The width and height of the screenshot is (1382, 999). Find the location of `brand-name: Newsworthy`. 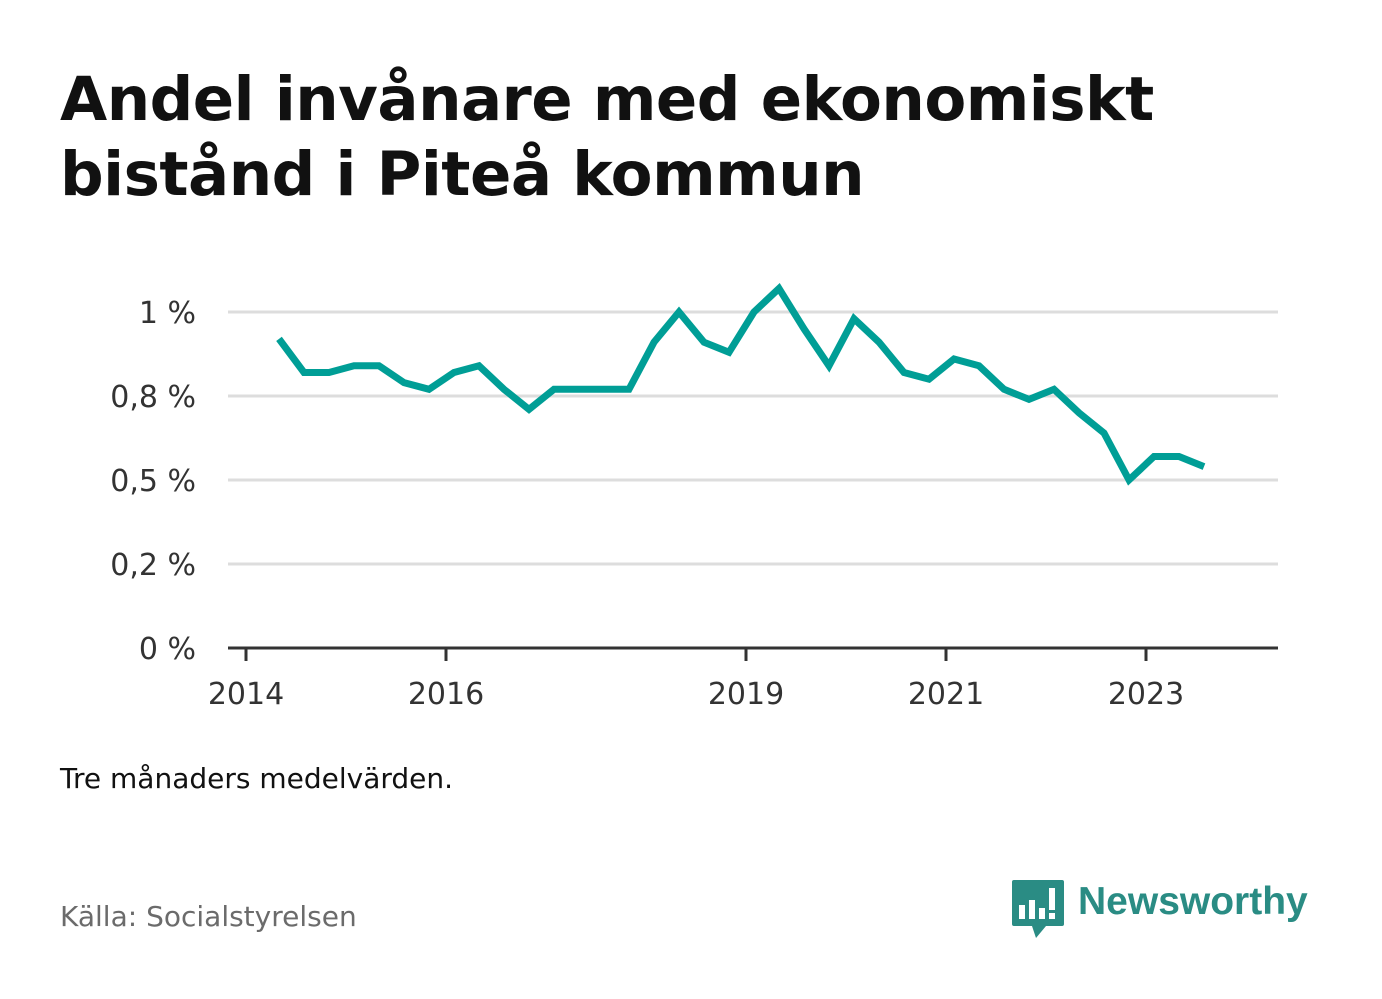

brand-name: Newsworthy is located at coordinates (1193, 901).